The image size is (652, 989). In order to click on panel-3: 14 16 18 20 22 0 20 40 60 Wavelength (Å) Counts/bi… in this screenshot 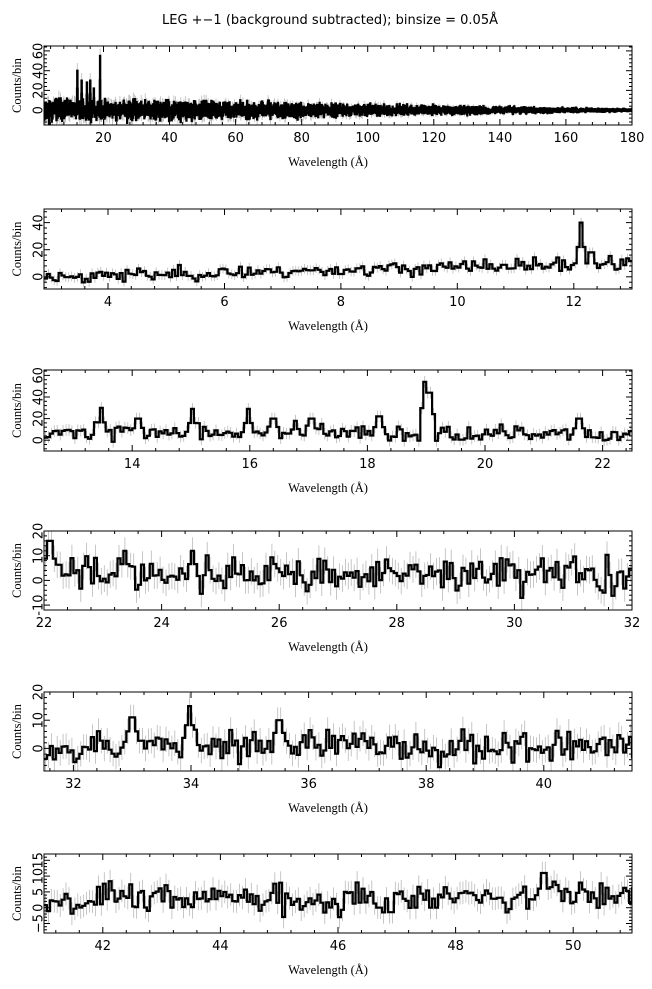, I will do `click(321, 431)`.